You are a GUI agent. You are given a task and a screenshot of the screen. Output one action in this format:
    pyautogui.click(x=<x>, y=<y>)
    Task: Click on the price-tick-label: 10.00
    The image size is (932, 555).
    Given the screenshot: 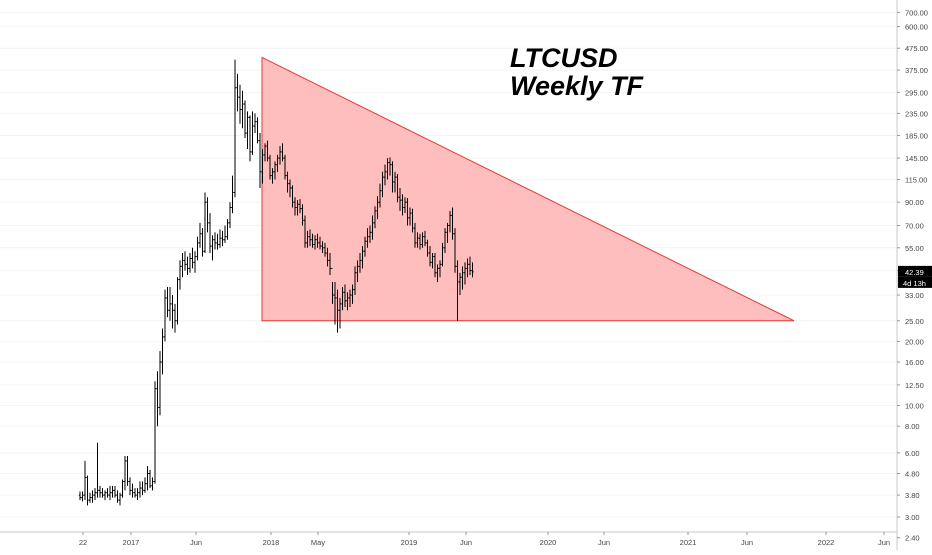 What is the action you would take?
    pyautogui.click(x=914, y=406)
    